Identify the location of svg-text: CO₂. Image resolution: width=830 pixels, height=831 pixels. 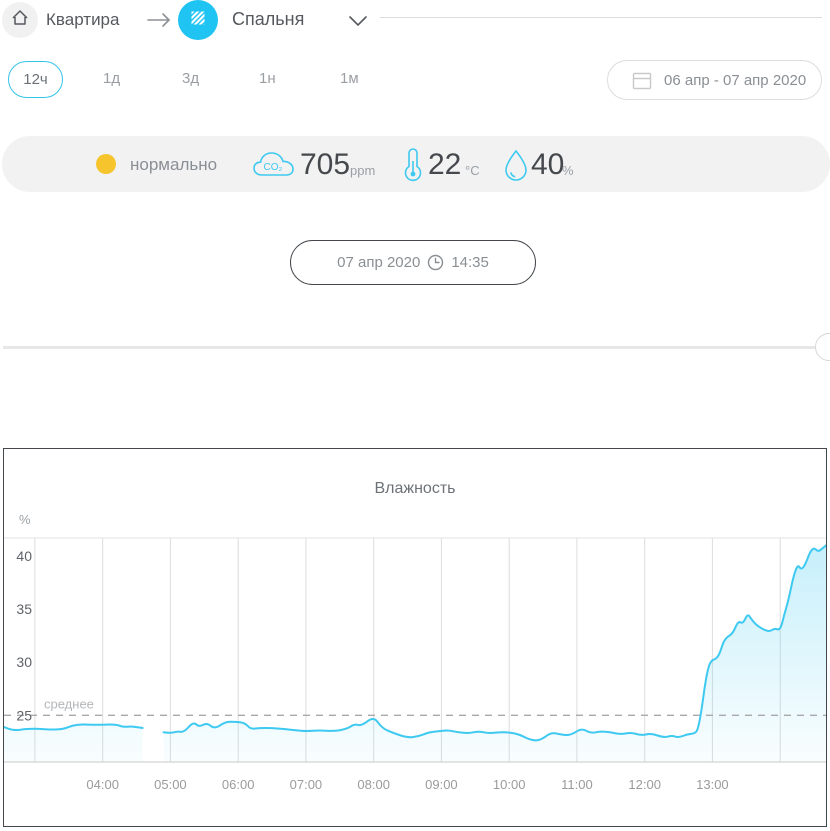
(273, 167).